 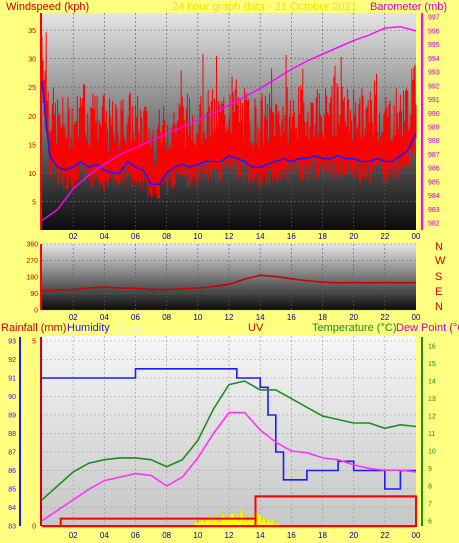 I want to click on humidity-tick: 89, so click(x=12, y=416).